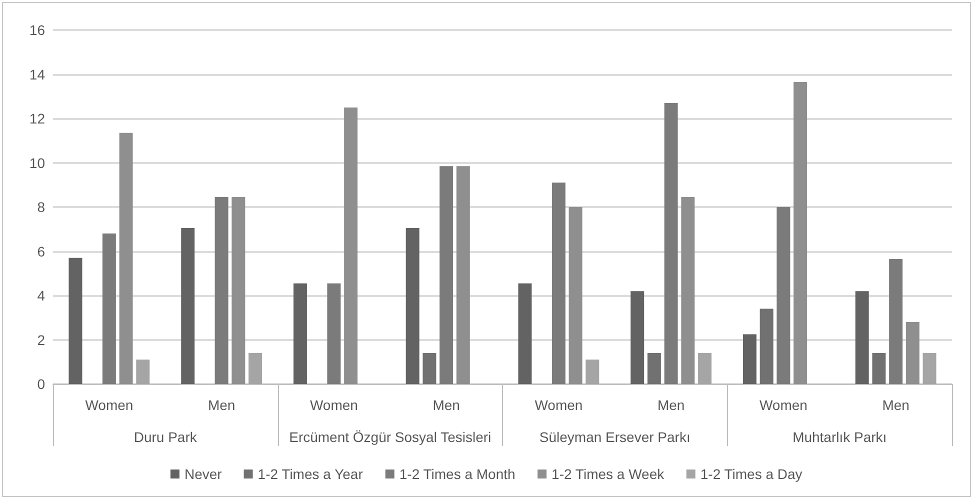  I want to click on text: Süleyman Ersever Parkı, so click(614, 437).